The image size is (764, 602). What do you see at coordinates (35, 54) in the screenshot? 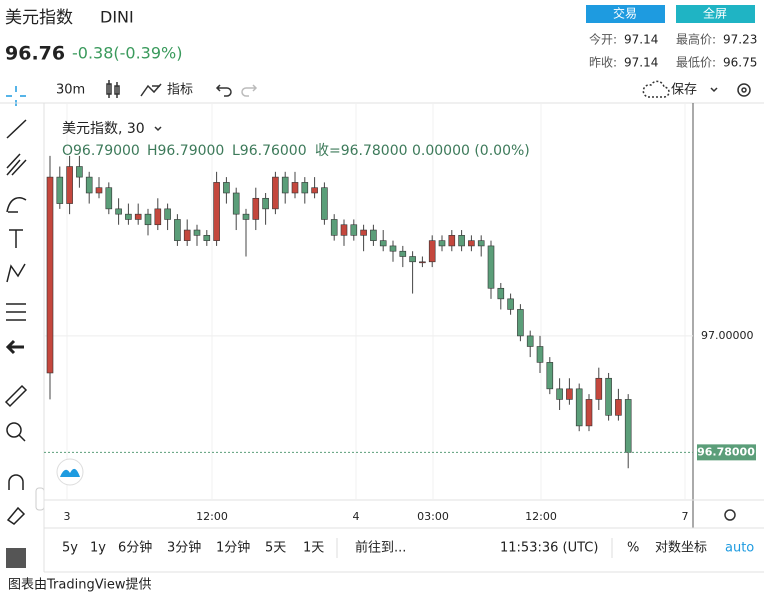
I see `price: 96.76` at bounding box center [35, 54].